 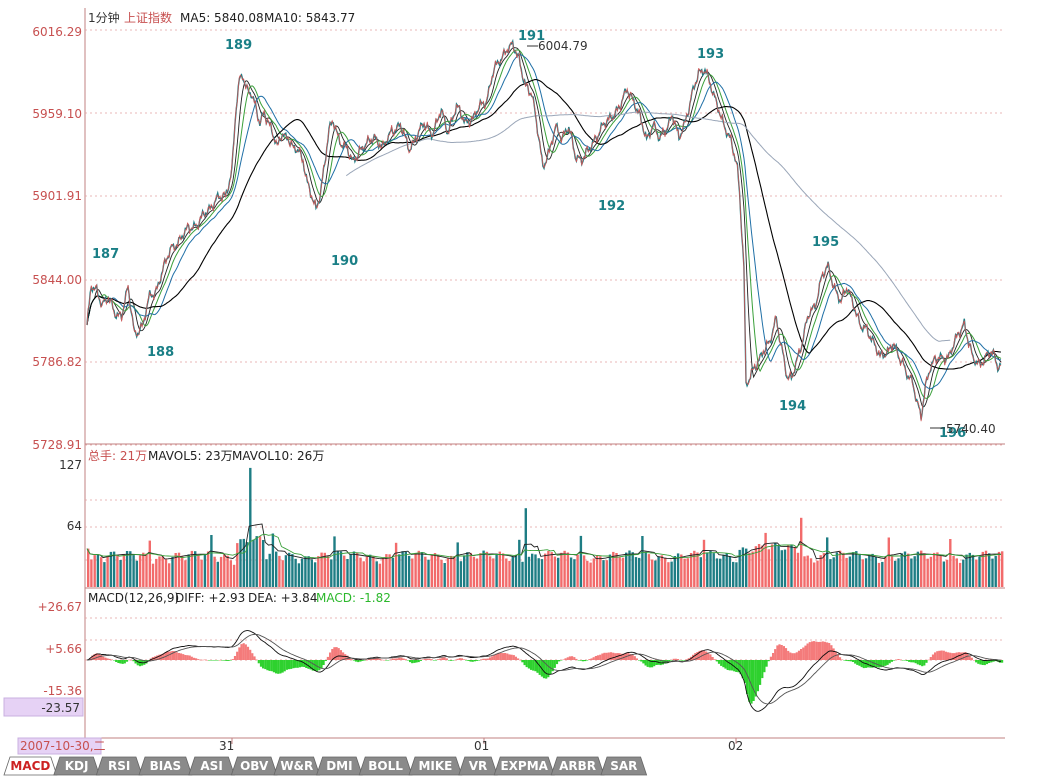 What do you see at coordinates (119, 766) in the screenshot?
I see `tab-rsi: RSI` at bounding box center [119, 766].